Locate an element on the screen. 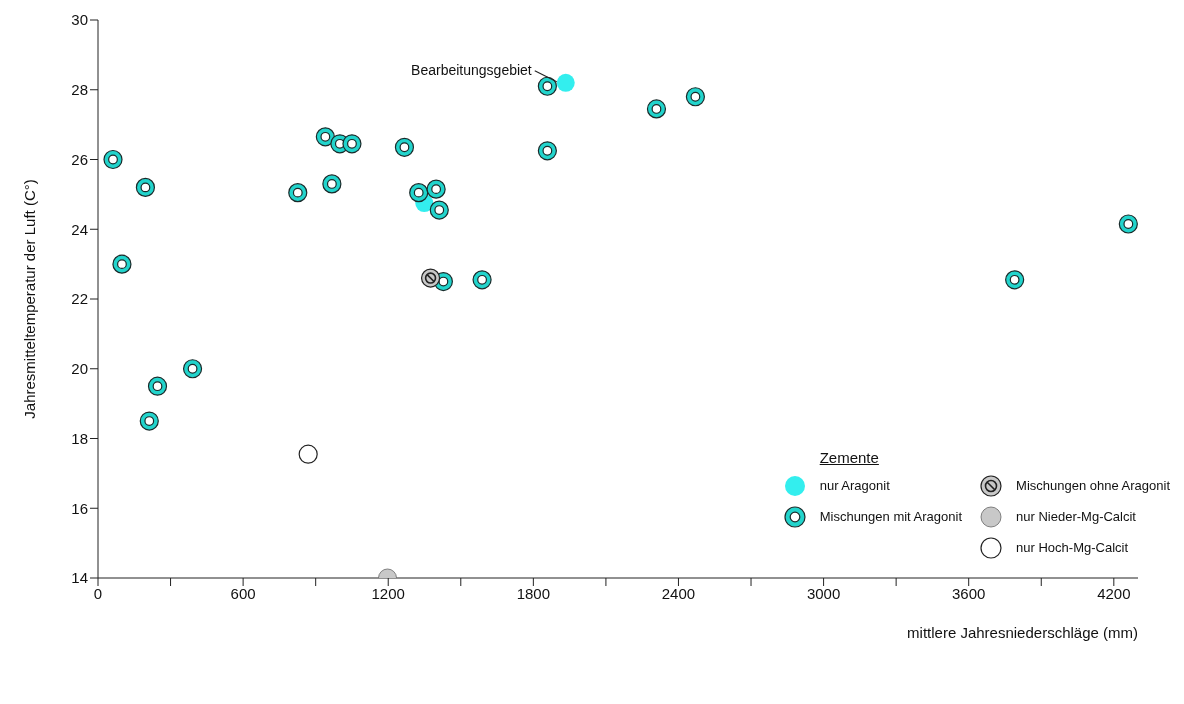 Image resolution: width=1184 pixels, height=704 pixels. y-tick-label: 30 is located at coordinates (79, 20).